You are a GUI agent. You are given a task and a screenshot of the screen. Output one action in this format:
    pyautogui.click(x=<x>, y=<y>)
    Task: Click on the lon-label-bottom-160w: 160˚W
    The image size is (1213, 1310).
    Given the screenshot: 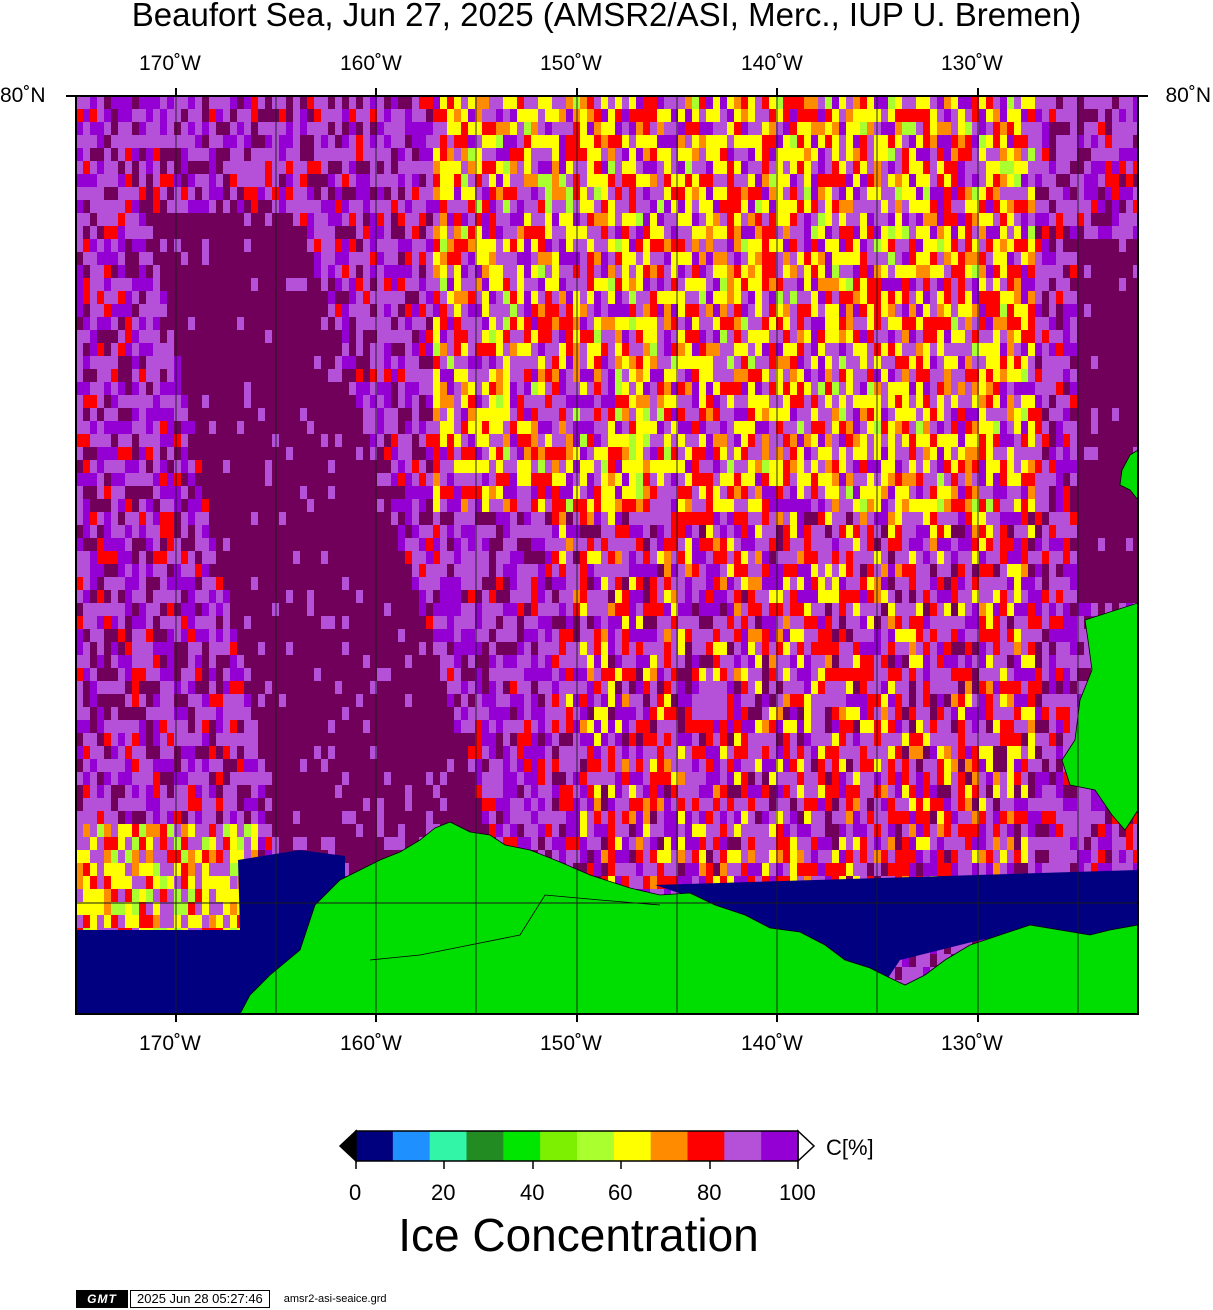 What is the action you would take?
    pyautogui.click(x=371, y=1043)
    